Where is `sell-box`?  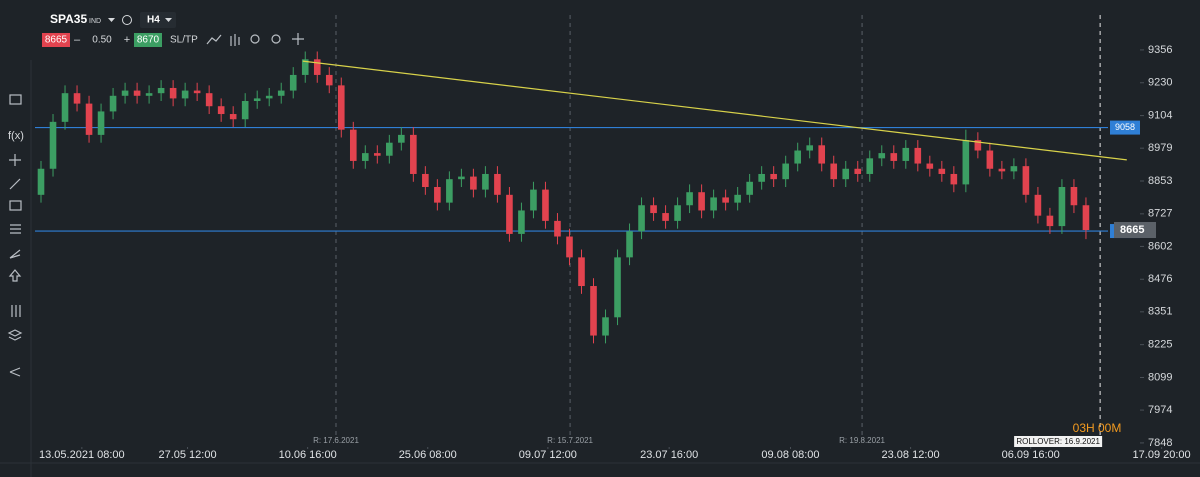
sell-box is located at coordinates (56, 40).